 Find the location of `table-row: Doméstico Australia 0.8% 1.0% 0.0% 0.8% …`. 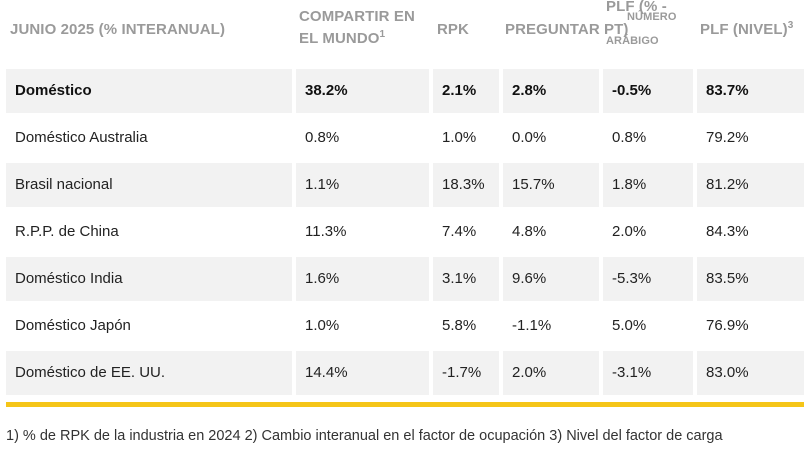

table-row: Doméstico Australia 0.8% 1.0% 0.0% 0.8% … is located at coordinates (405, 139).